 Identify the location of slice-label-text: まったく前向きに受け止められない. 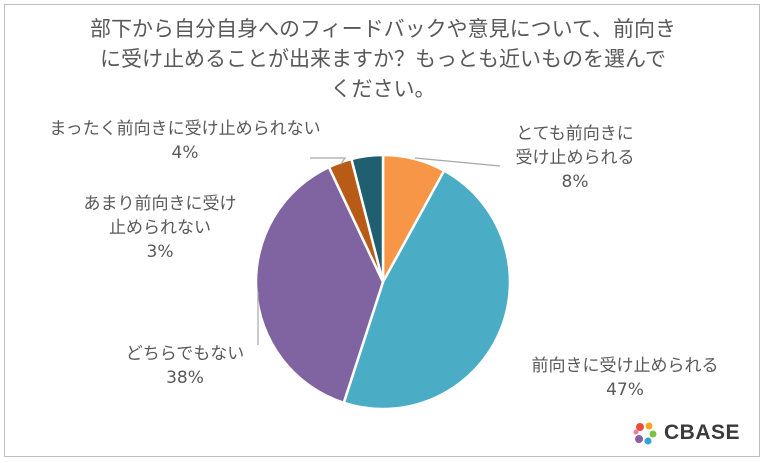
(185, 129).